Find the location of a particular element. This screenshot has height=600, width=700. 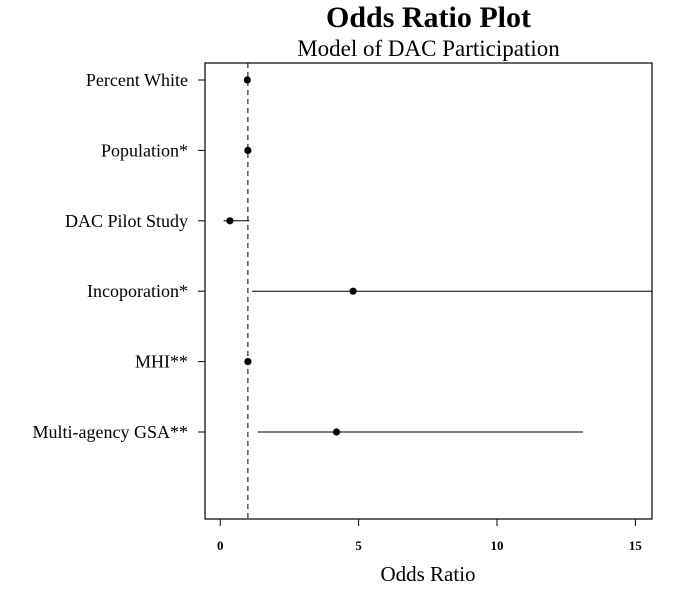

y-tick-label: Population* is located at coordinates (144, 150).